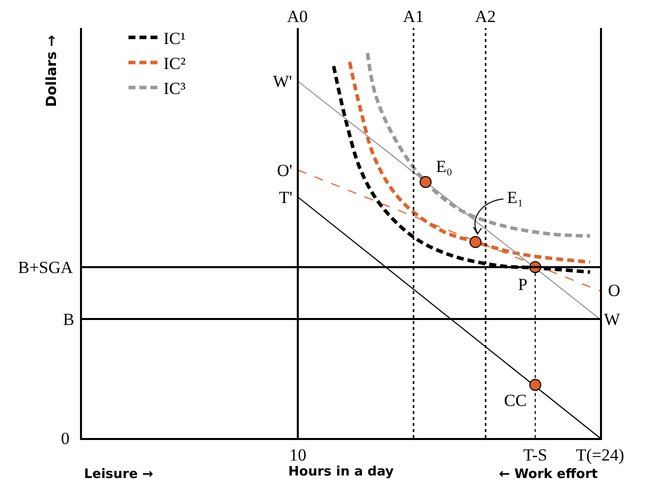 The width and height of the screenshot is (663, 487). What do you see at coordinates (284, 170) in the screenshot?
I see `annotation: O'` at bounding box center [284, 170].